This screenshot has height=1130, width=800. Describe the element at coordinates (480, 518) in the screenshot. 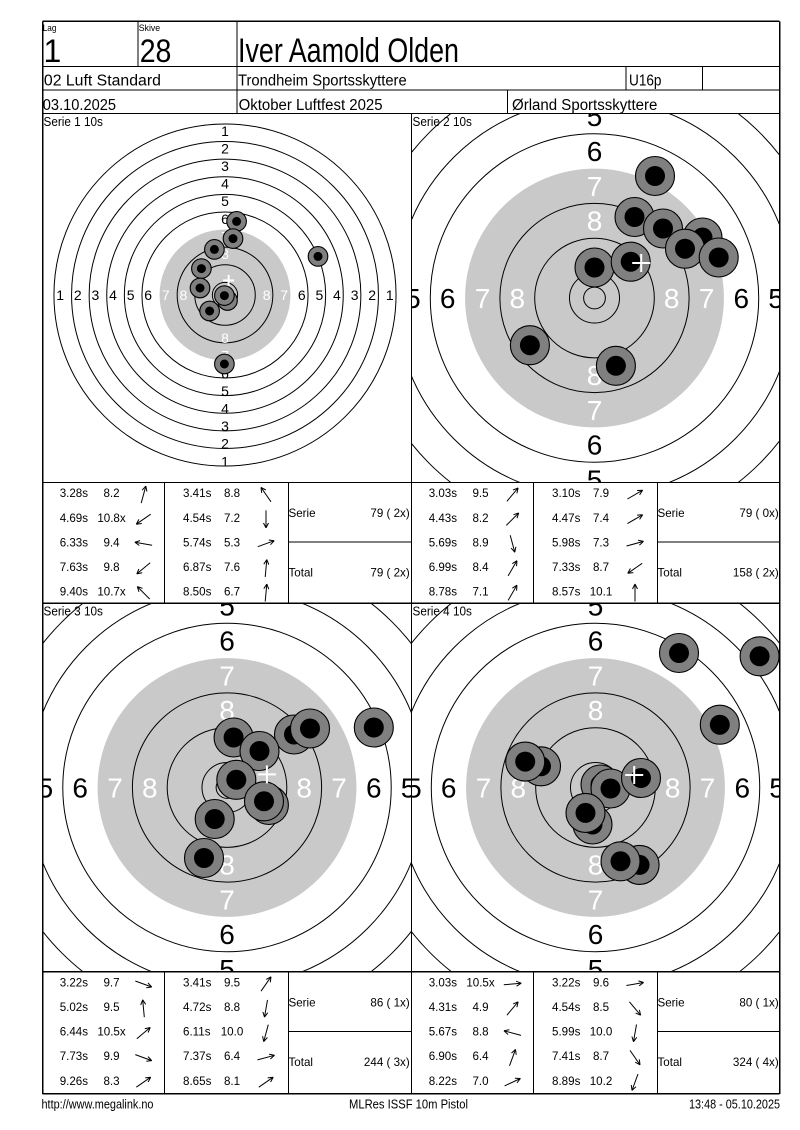

I see `svg-text: 8.2` at that location.